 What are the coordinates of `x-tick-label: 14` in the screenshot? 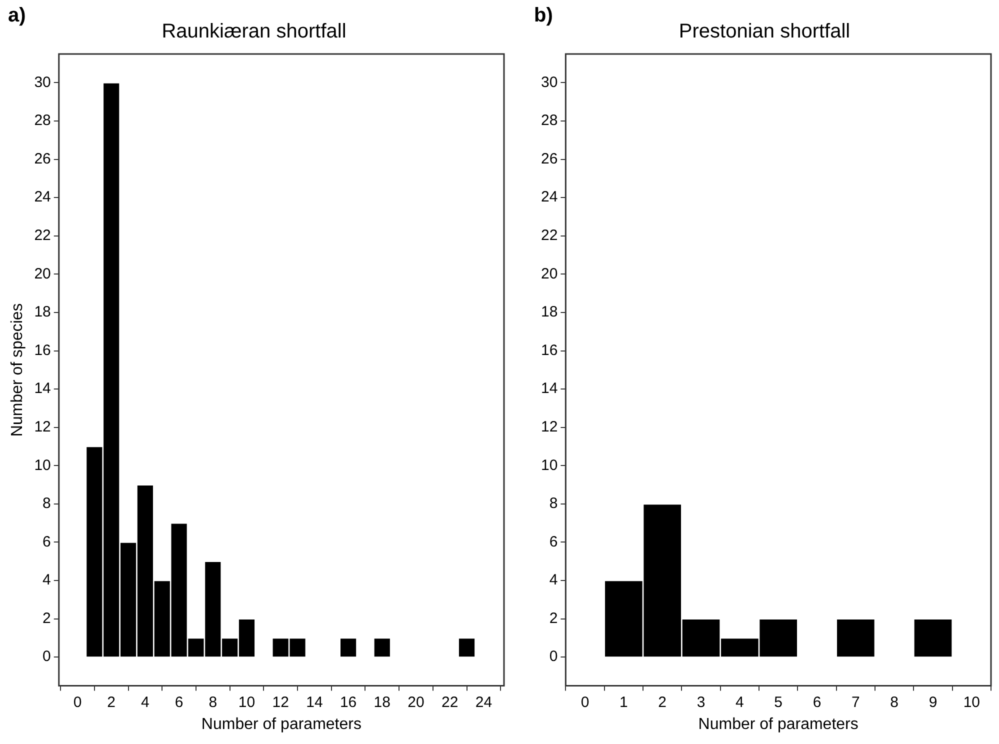 It's located at (314, 702).